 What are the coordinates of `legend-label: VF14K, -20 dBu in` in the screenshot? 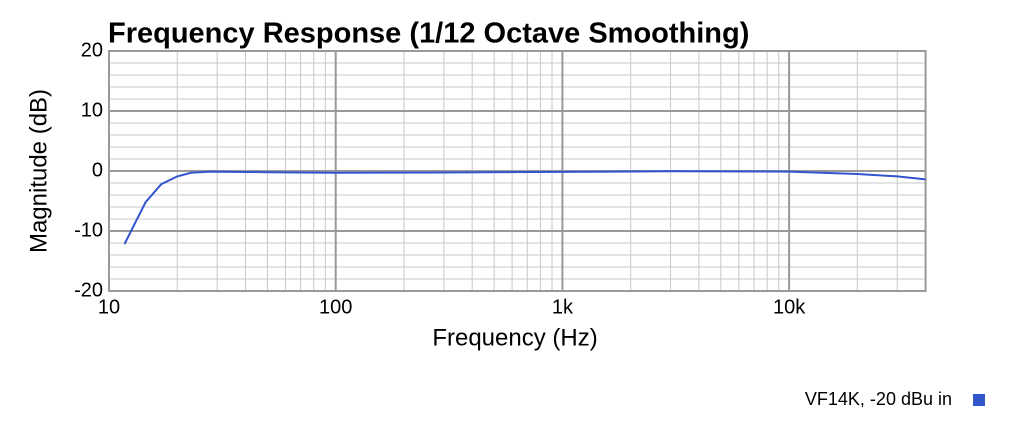 It's located at (878, 399).